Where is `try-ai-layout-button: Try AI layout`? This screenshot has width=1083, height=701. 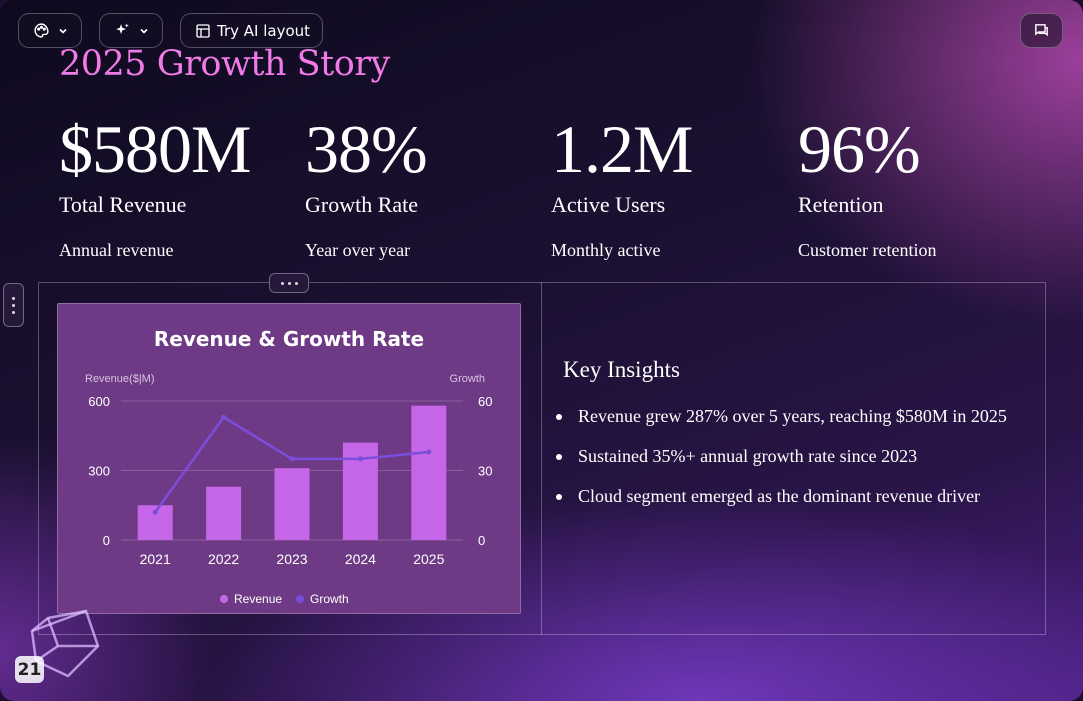 try-ai-layout-button: Try AI layout is located at coordinates (251, 30).